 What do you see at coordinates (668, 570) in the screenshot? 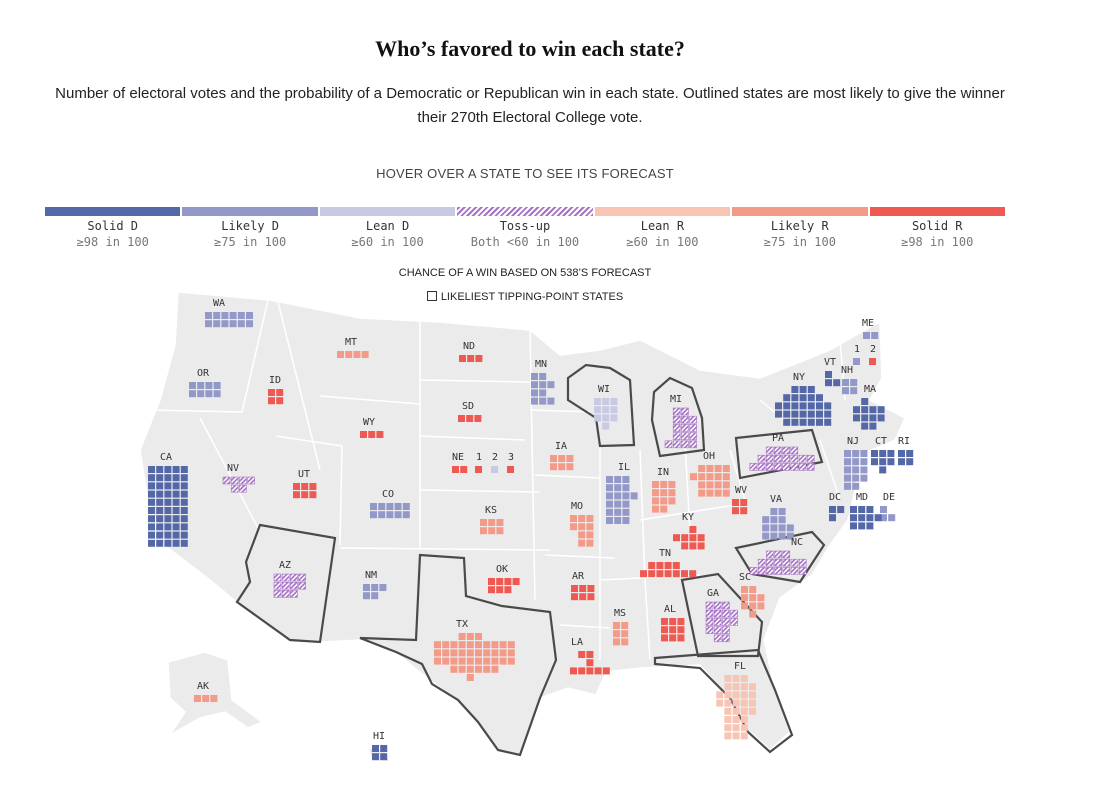
I see `ev-grid-tn` at bounding box center [668, 570].